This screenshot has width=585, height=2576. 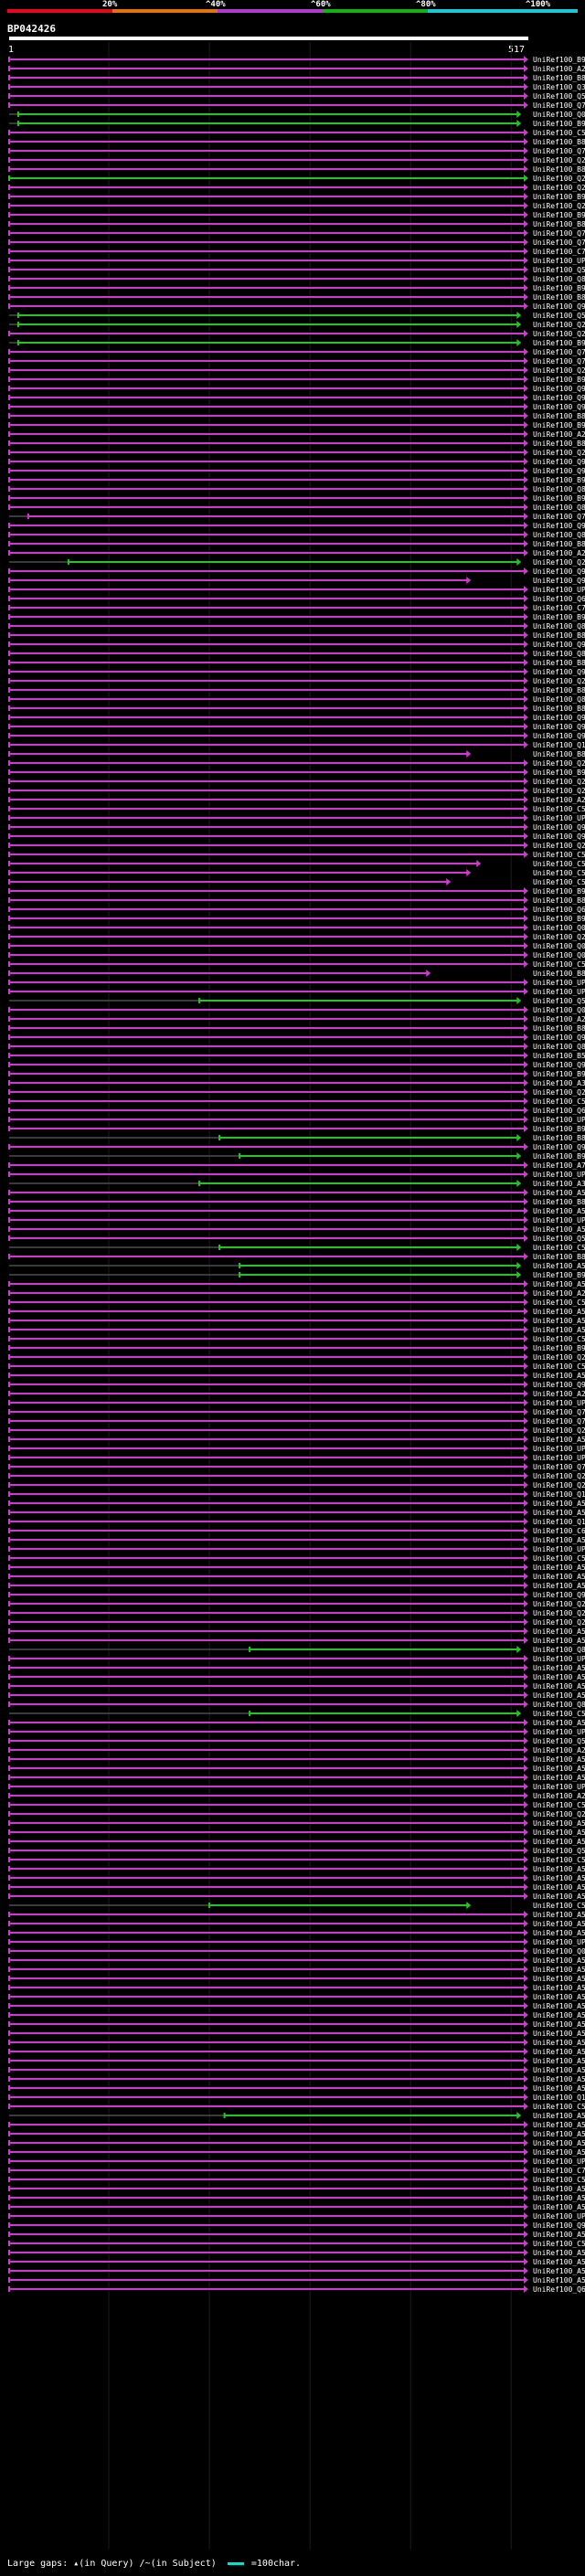 What do you see at coordinates (559, 270) in the screenshot?
I see `hit-label: UniRef100_Q5C697` at bounding box center [559, 270].